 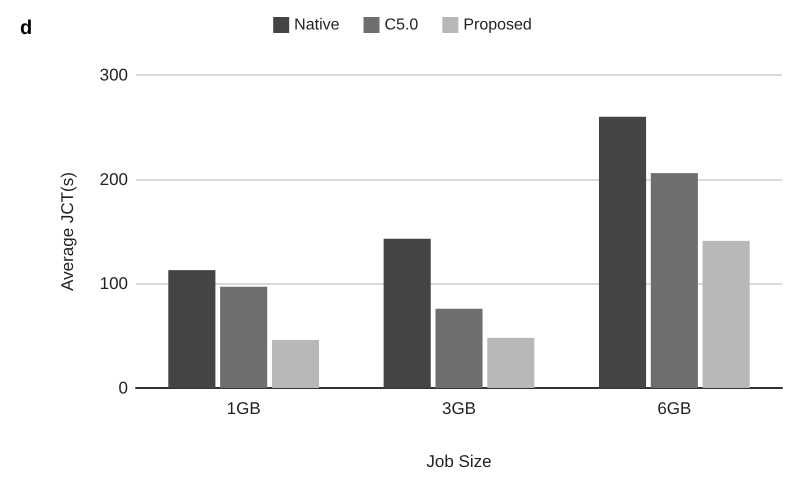 I want to click on legend-label: C5.0, so click(x=401, y=25).